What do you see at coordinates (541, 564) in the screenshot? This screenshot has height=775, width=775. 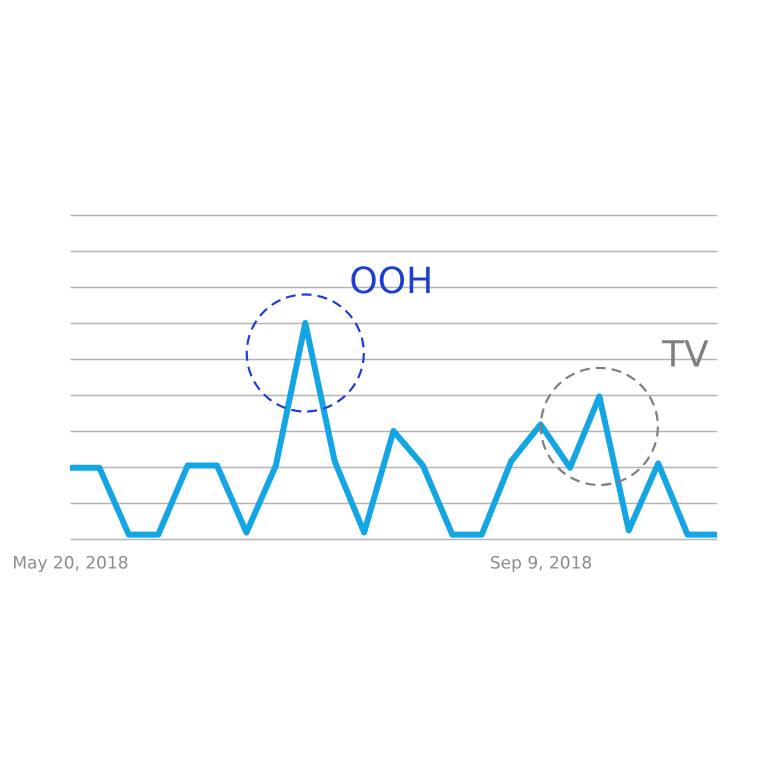 I see `x-tick-label: Sep 9, 2018` at bounding box center [541, 564].